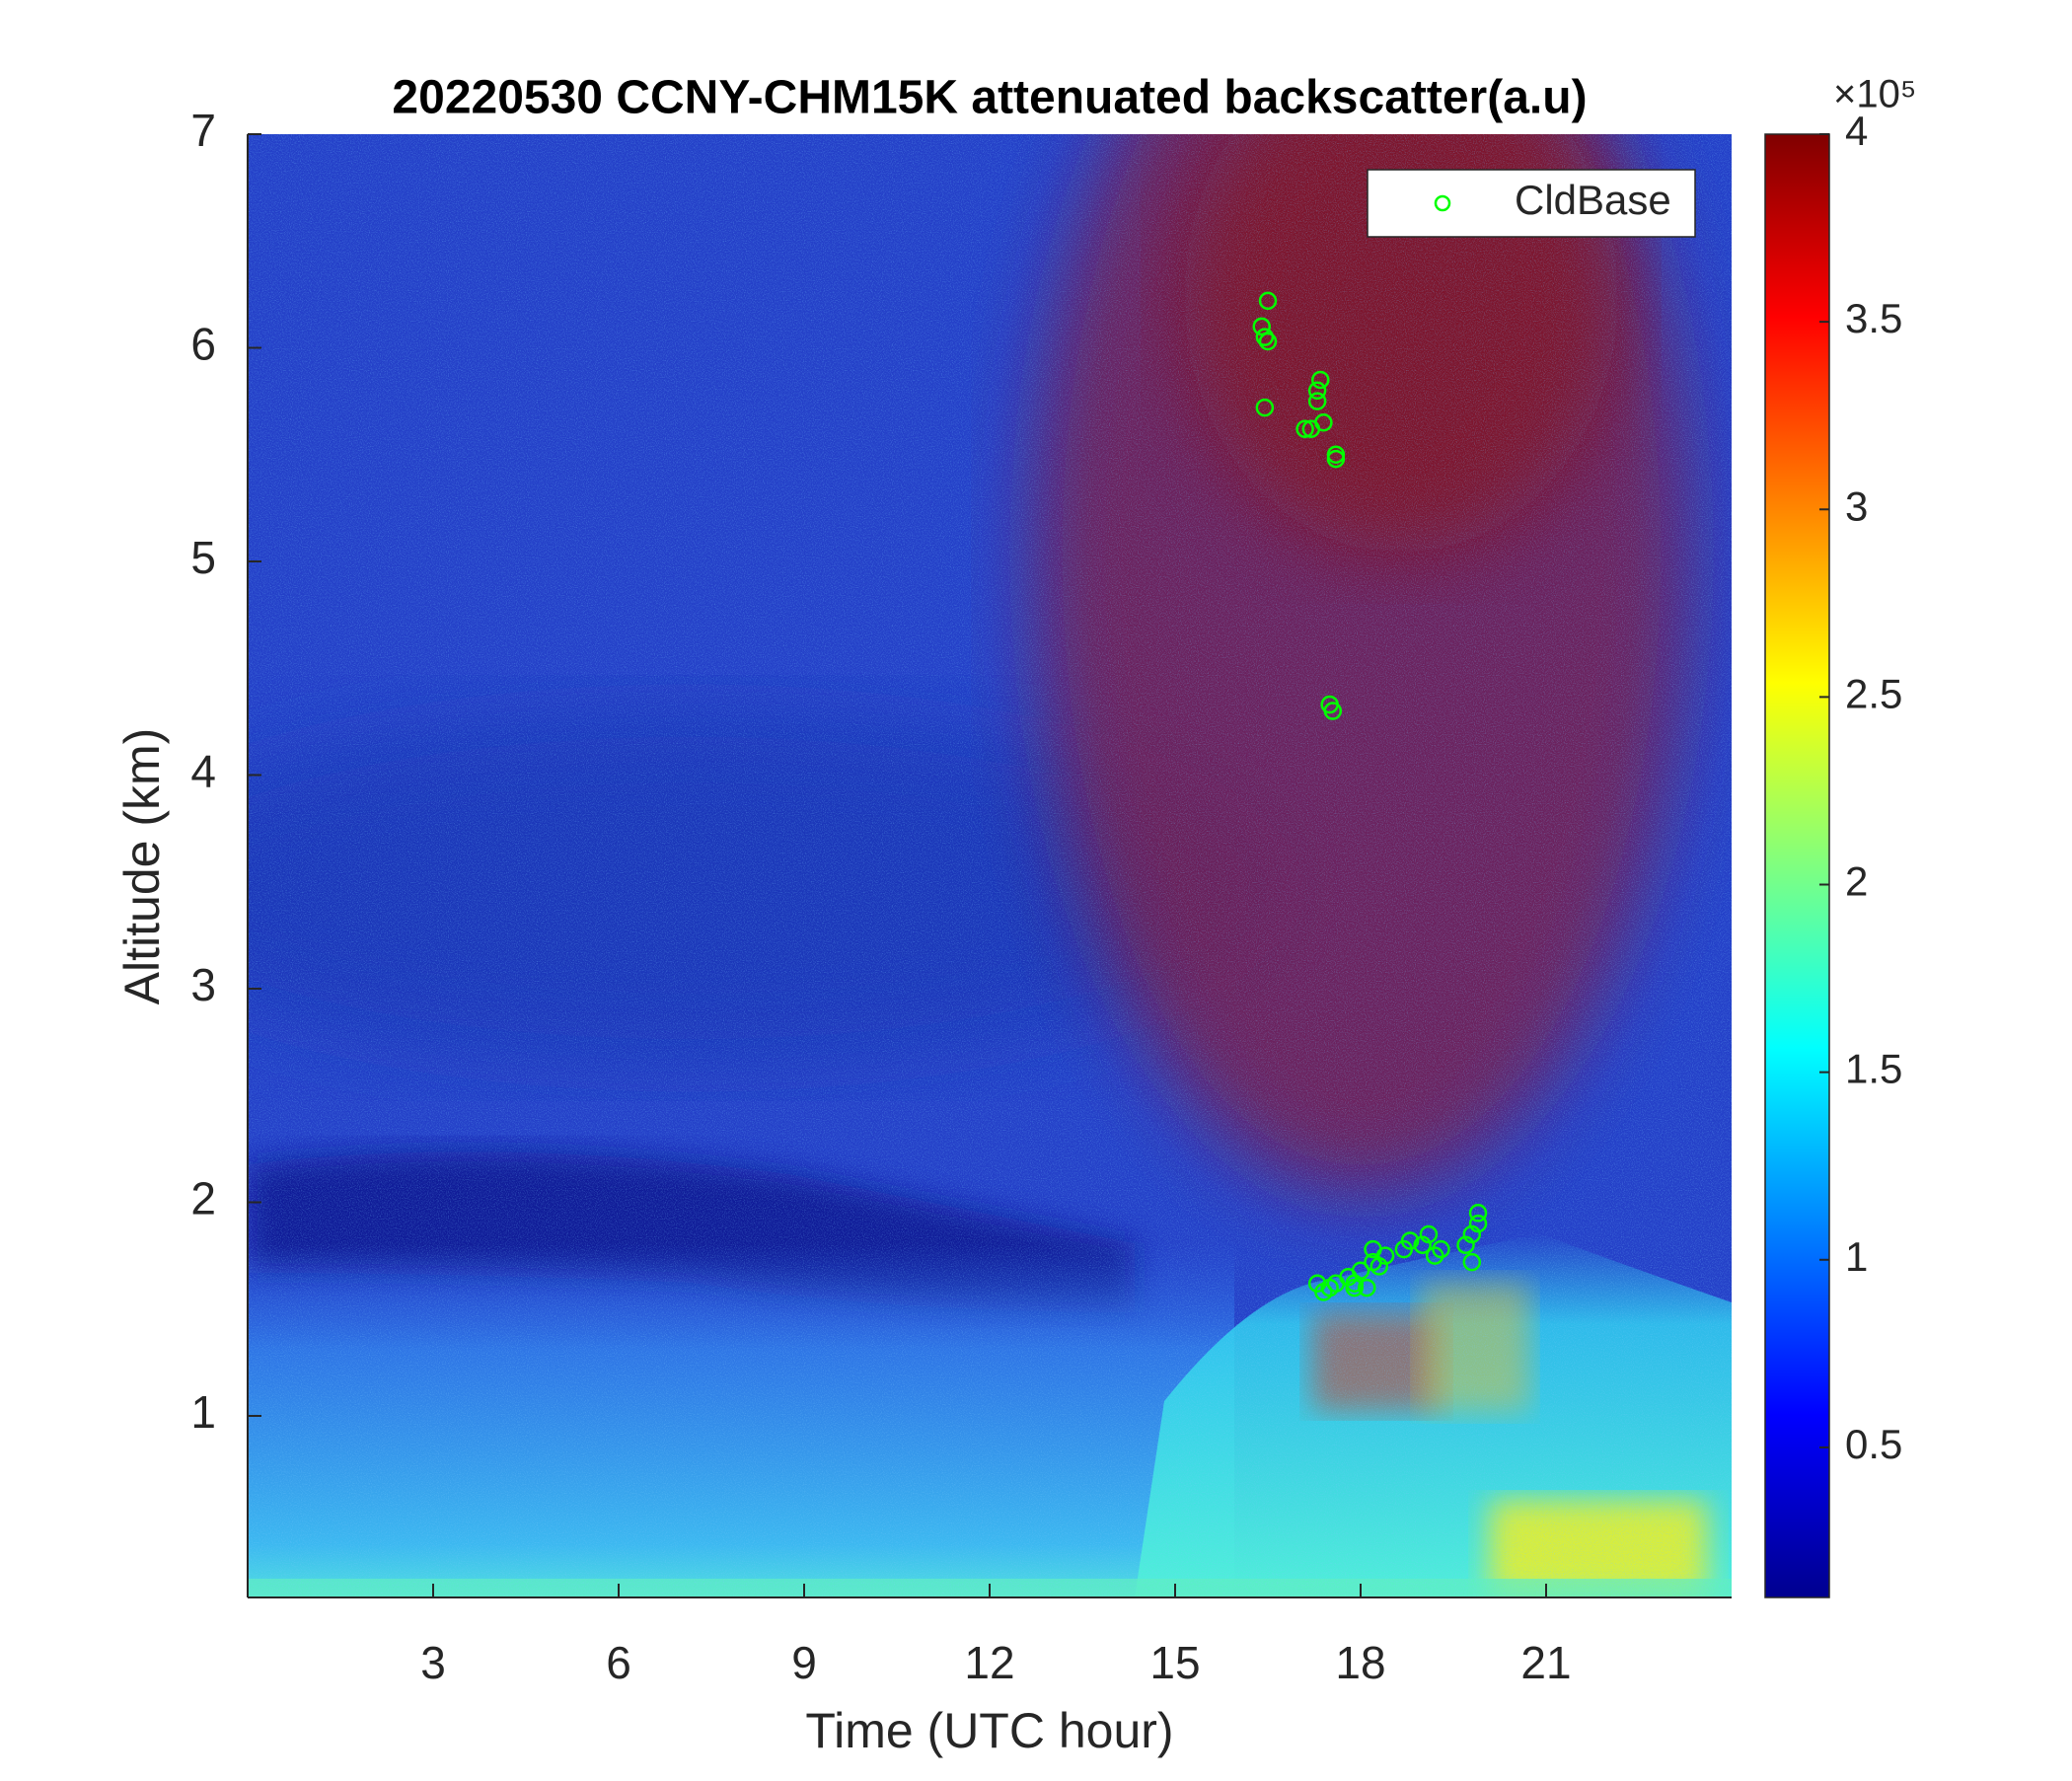  Describe the element at coordinates (203, 557) in the screenshot. I see `y-tick-label: 5` at that location.